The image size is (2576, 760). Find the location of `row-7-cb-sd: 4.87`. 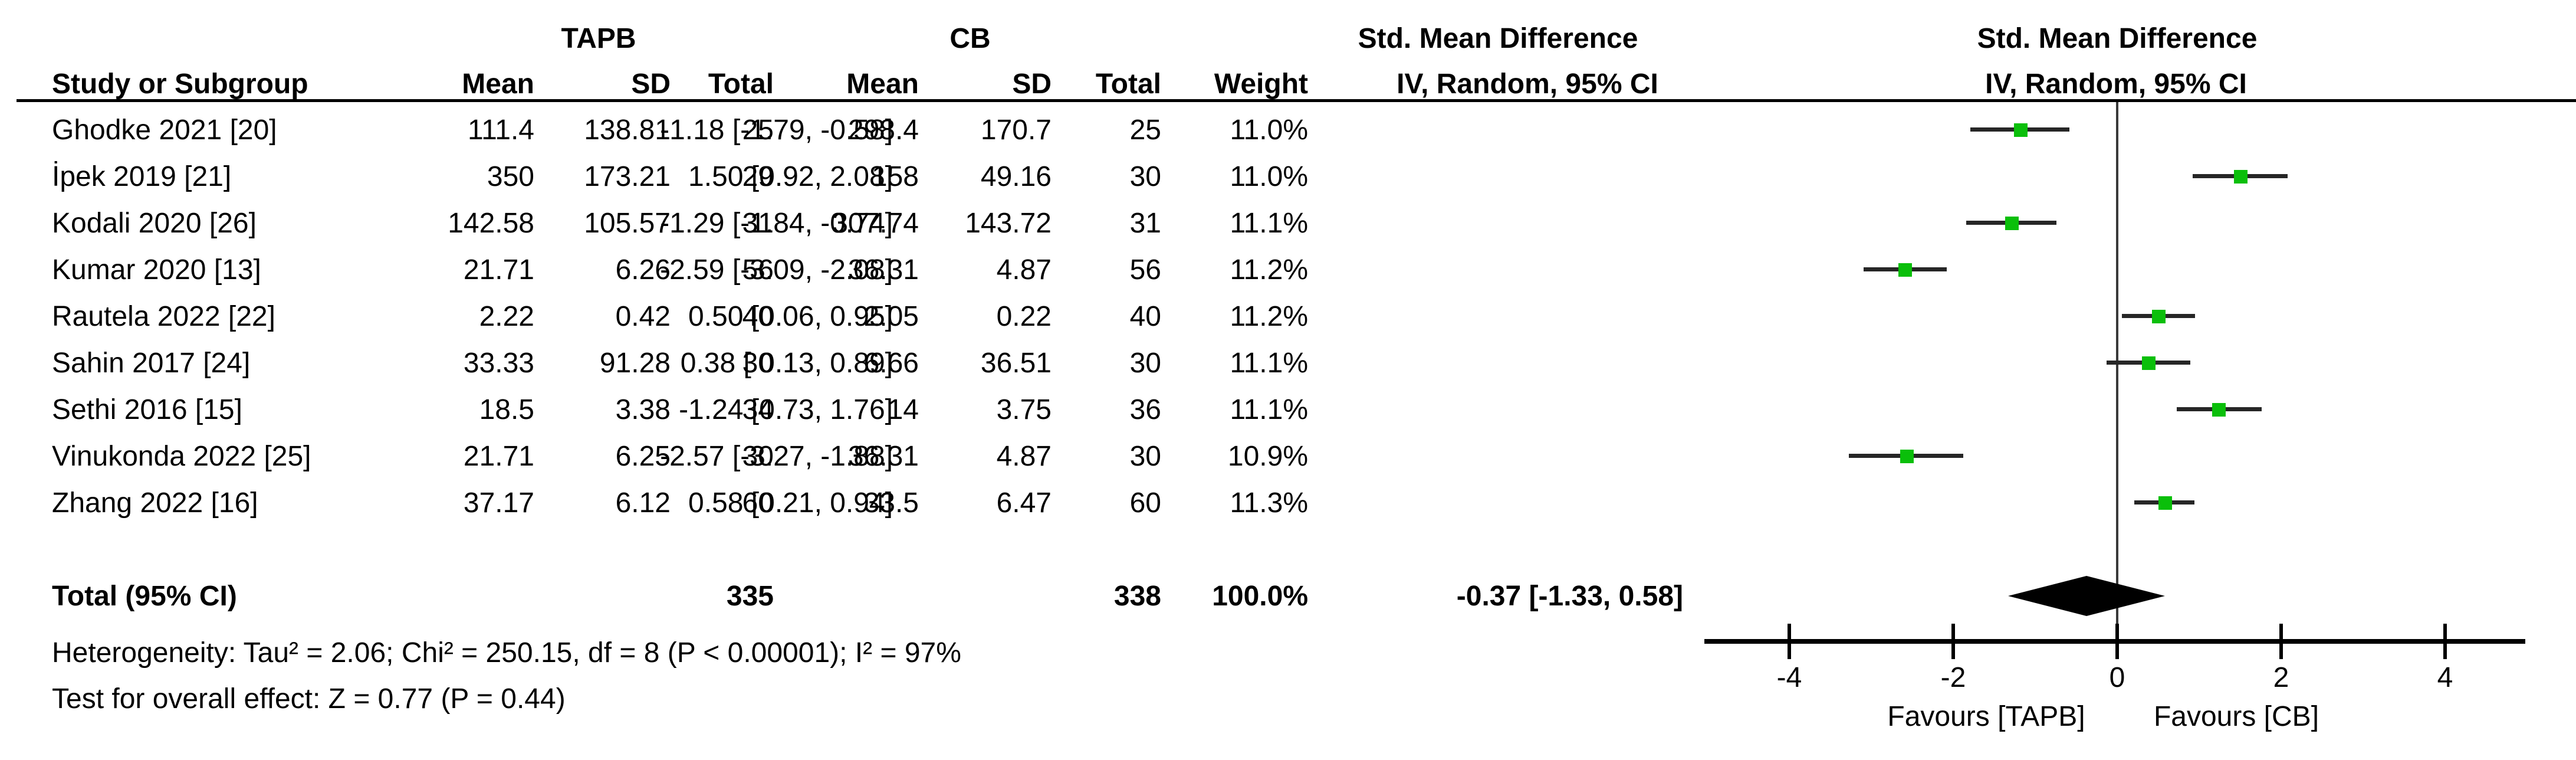

row-7-cb-sd: 4.87 is located at coordinates (1024, 456).